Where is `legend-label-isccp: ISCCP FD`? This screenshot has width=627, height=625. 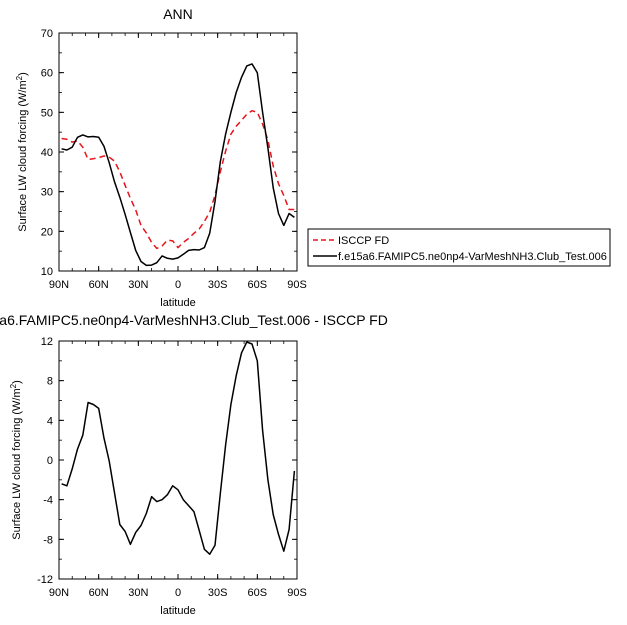 legend-label-isccp: ISCCP FD is located at coordinates (363, 241).